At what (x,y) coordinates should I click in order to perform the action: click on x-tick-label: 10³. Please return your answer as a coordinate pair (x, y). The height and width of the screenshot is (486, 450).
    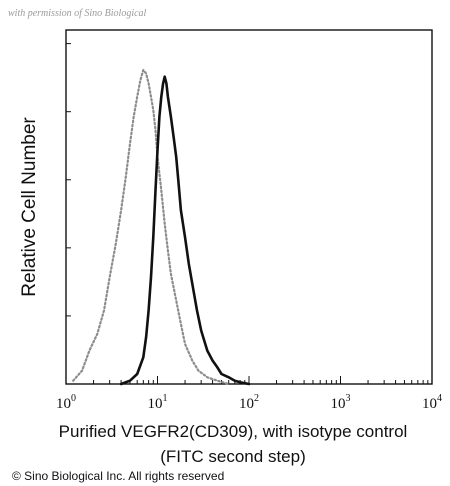
    Looking at the image, I should click on (341, 402).